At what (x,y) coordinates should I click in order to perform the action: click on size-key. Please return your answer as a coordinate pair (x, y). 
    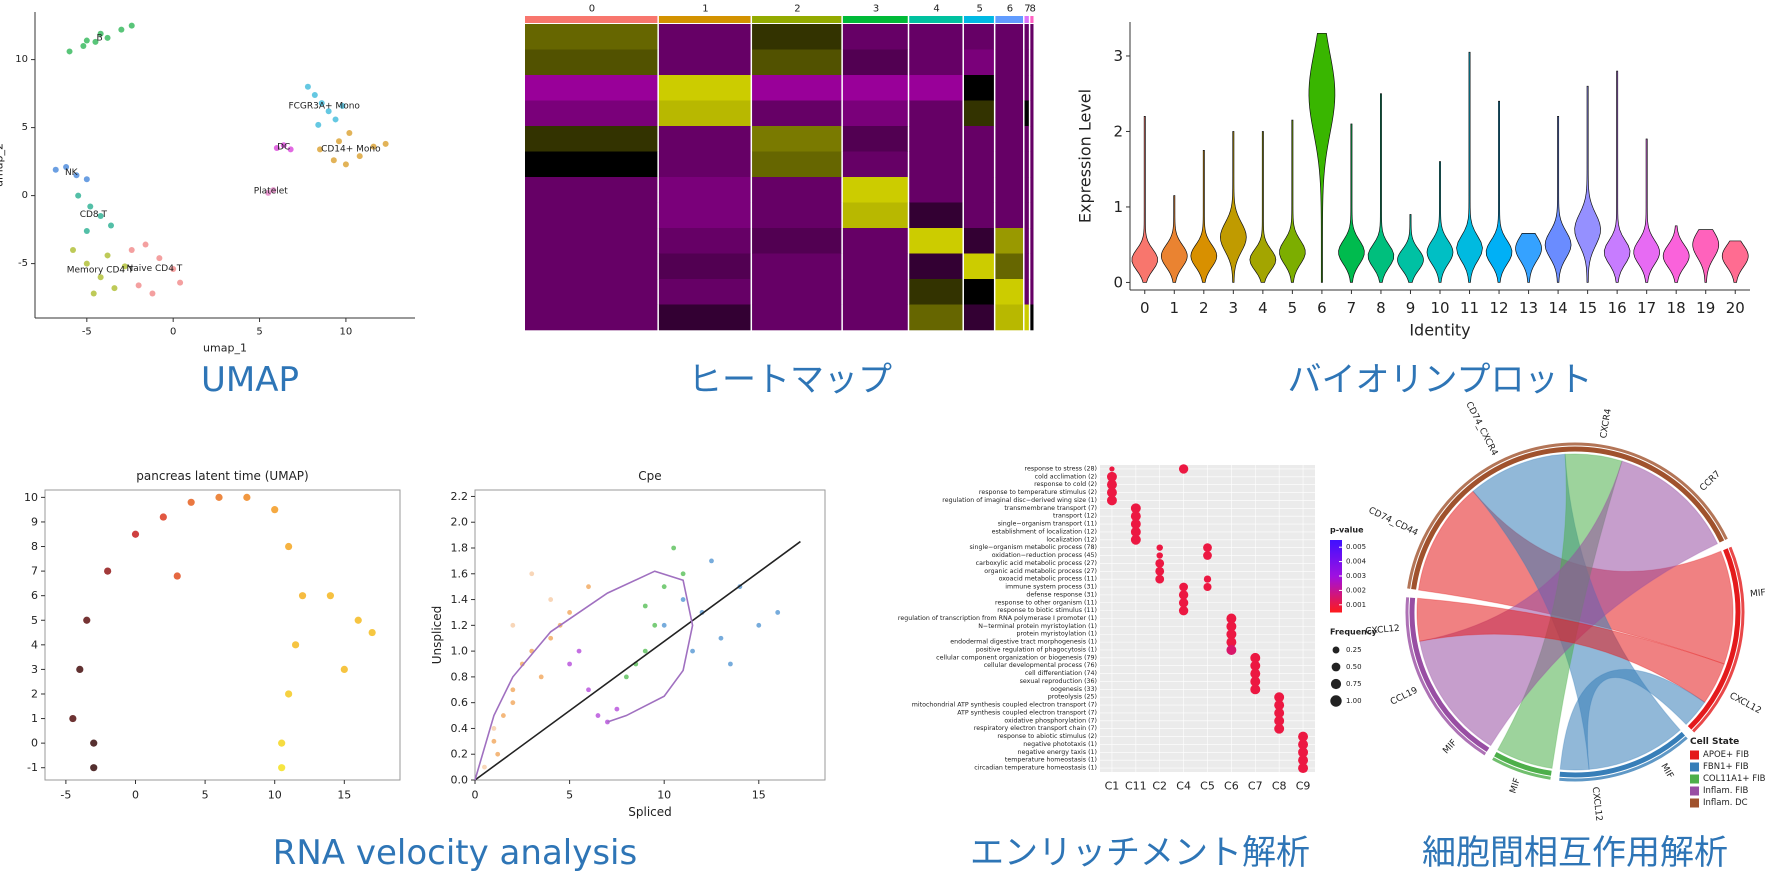
    Looking at the image, I should click on (1336, 684).